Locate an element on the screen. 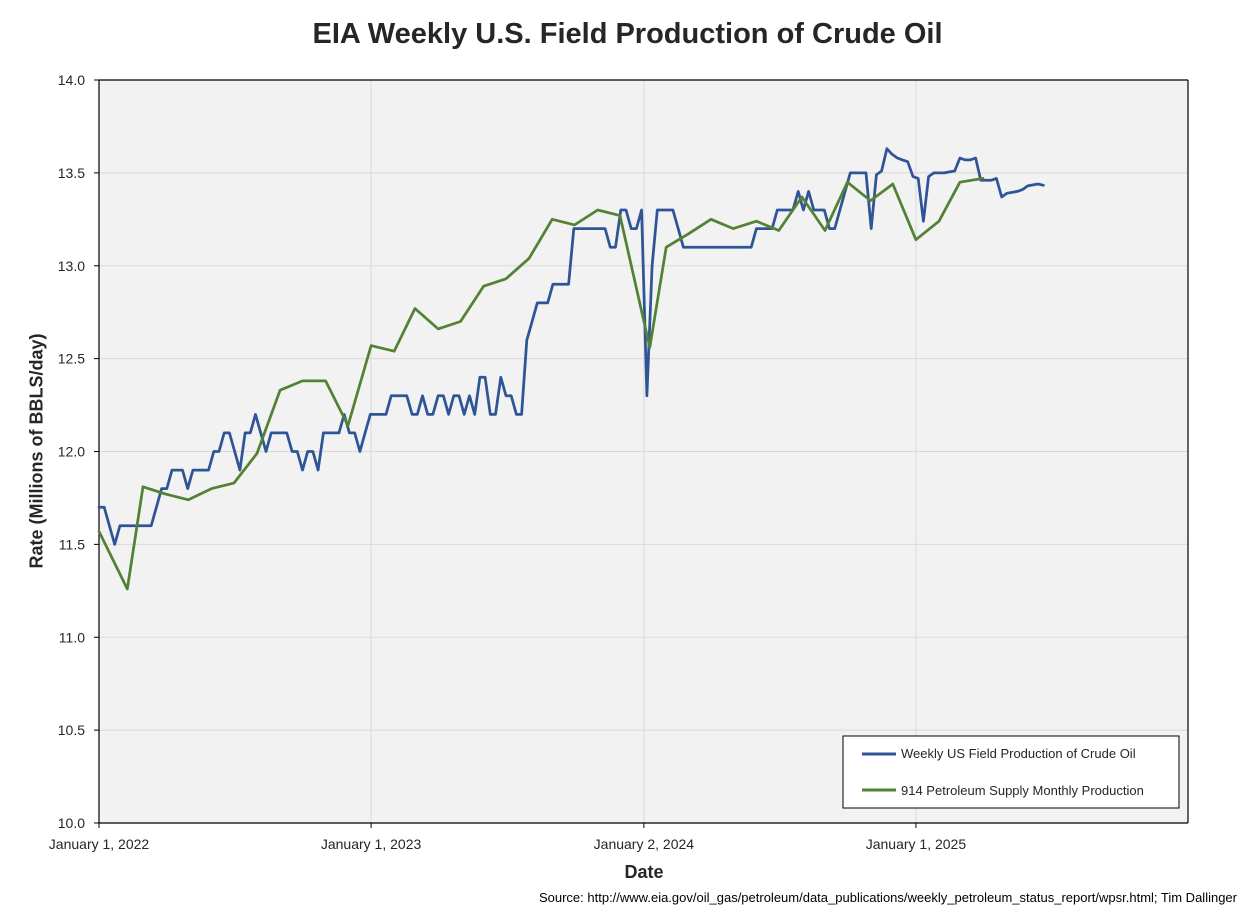  y-axis-label: Rate (Millions of BBLS/day) is located at coordinates (36, 451).